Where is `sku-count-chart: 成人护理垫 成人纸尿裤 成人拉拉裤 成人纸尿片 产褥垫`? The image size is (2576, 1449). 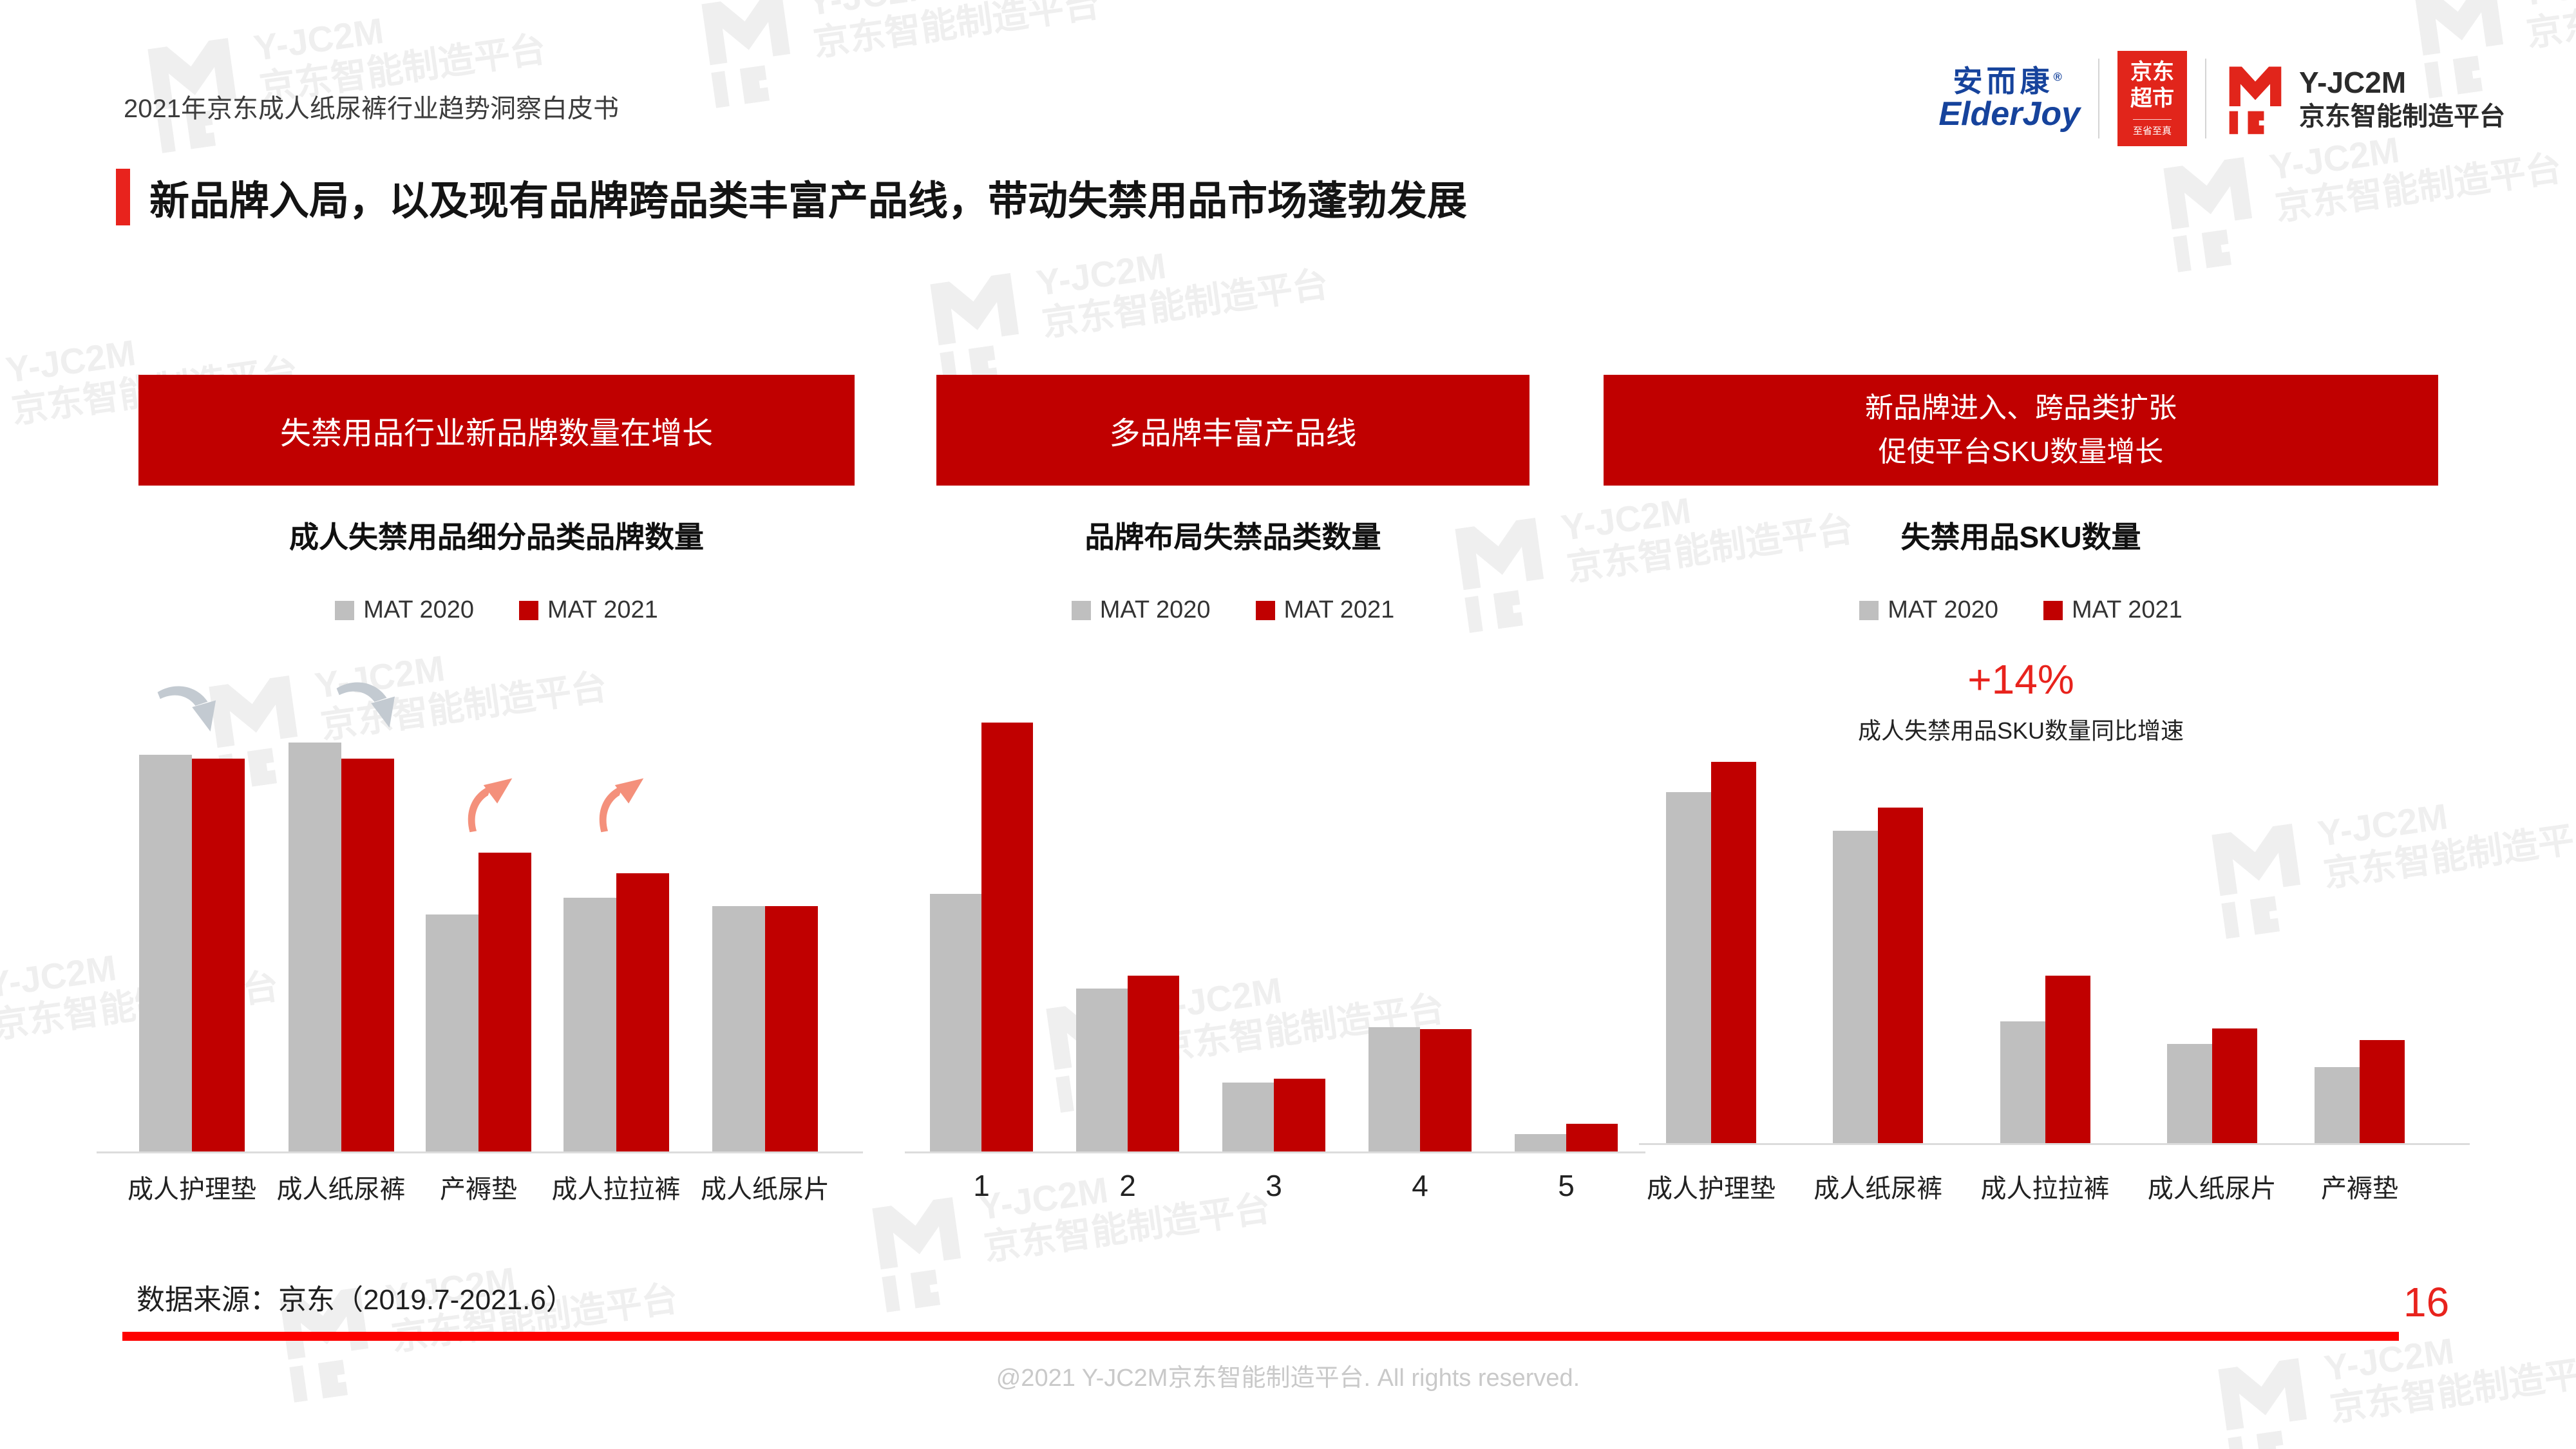
sku-count-chart: 成人护理垫 成人纸尿裤 成人拉拉裤 成人纸尿片 产褥垫 is located at coordinates (2056, 983).